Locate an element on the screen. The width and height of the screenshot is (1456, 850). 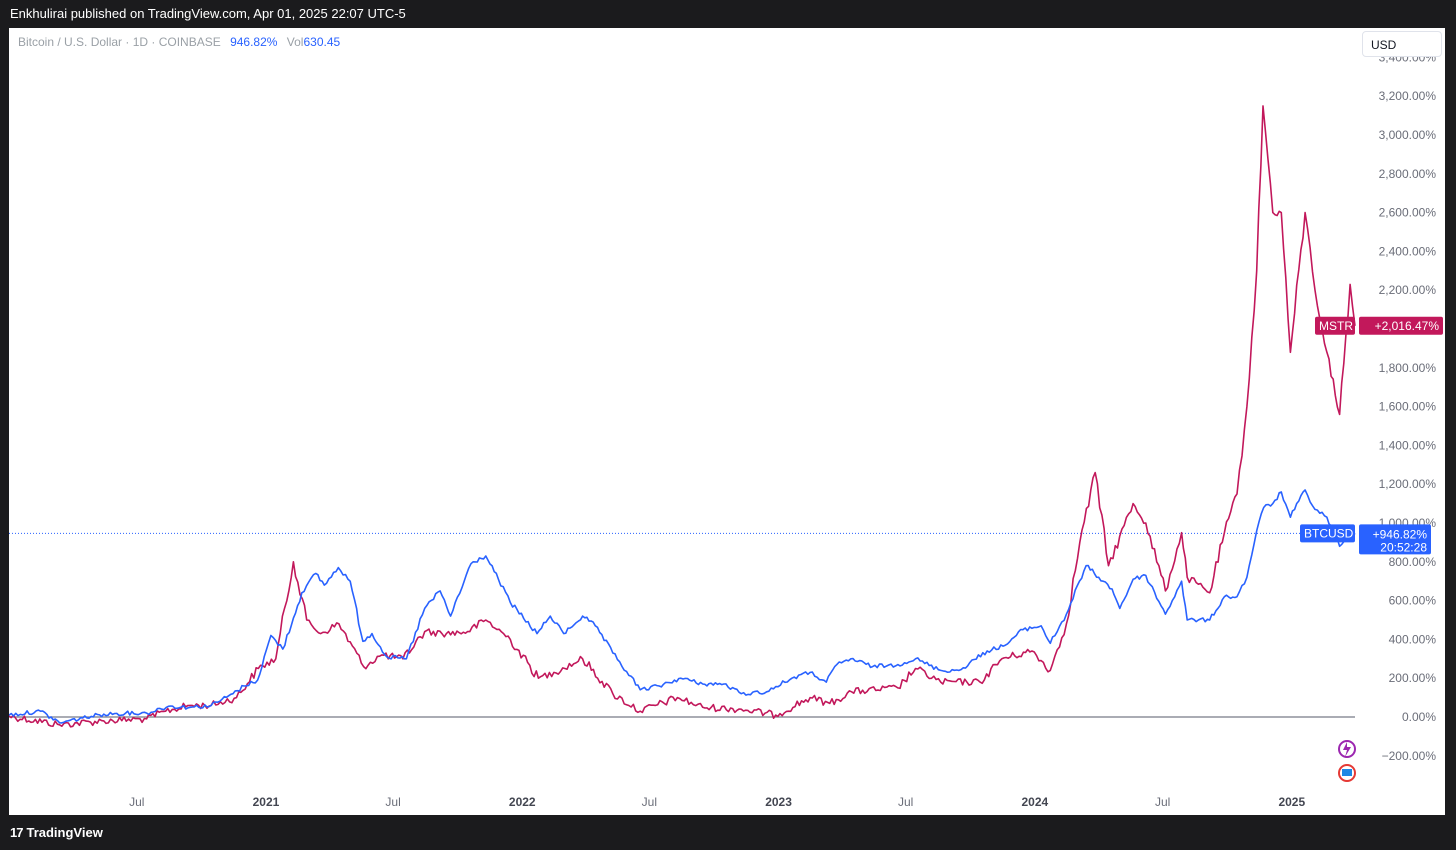
legend-volume-label: Vol is located at coordinates (295, 42).